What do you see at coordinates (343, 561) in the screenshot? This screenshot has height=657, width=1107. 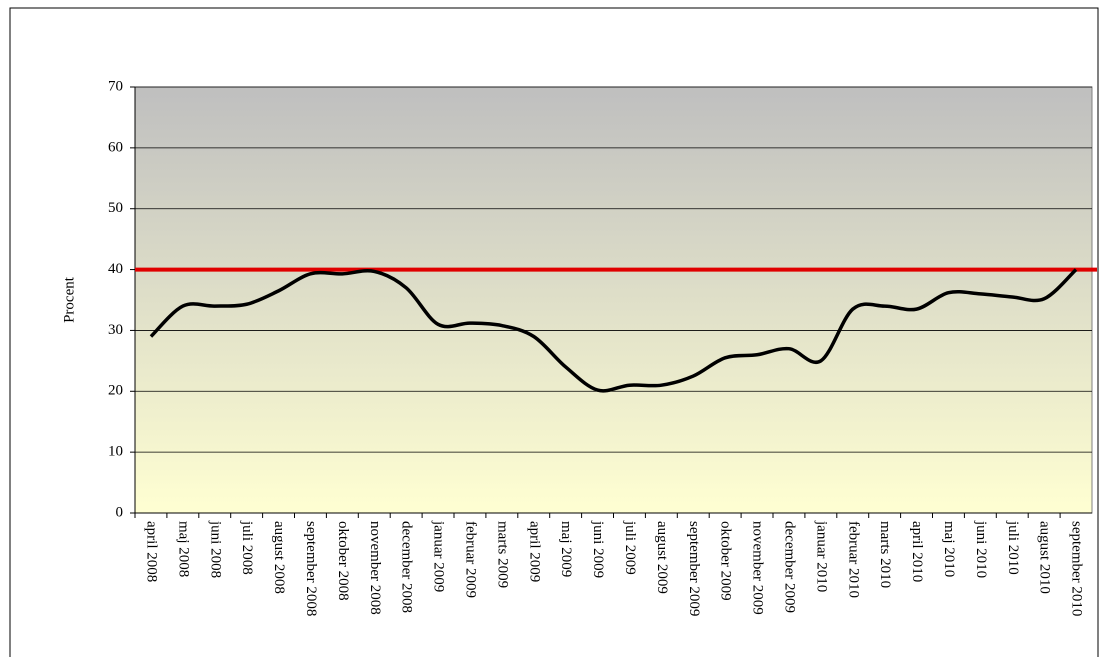 I see `x-tick-label: oktober 2008` at bounding box center [343, 561].